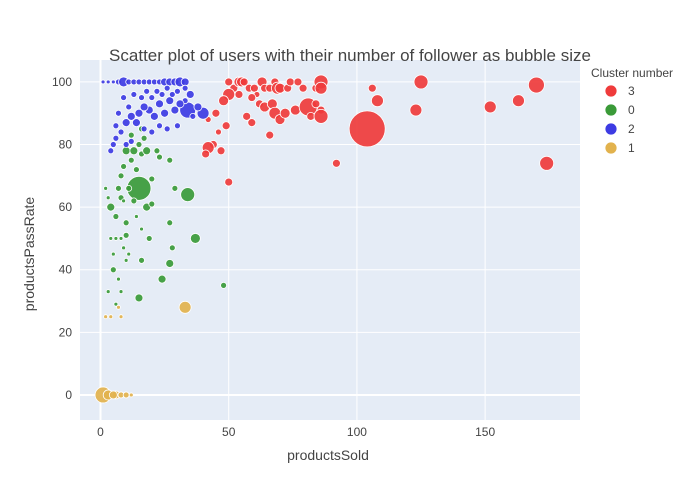 The image size is (700, 500). What do you see at coordinates (68, 395) in the screenshot?
I see `y-tick-label: 0` at bounding box center [68, 395].